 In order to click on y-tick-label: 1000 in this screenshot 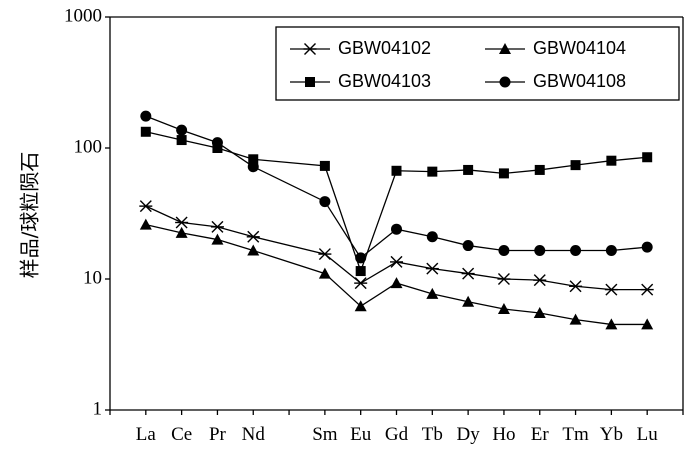, I will do `click(83, 15)`.